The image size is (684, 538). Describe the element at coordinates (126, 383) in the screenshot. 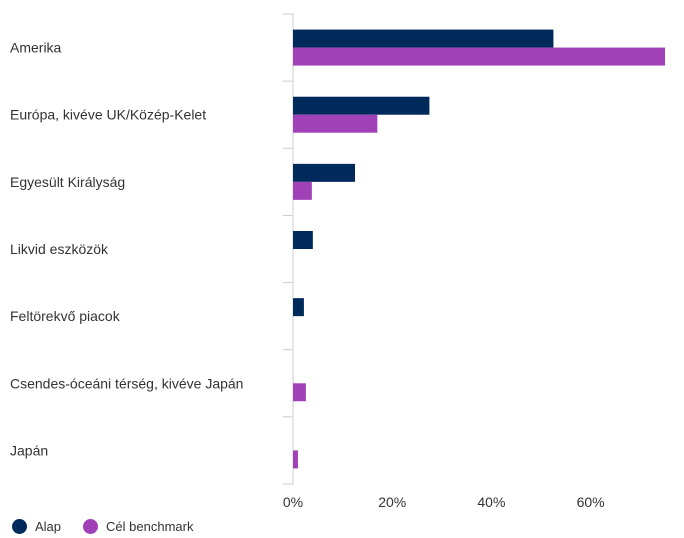

I see `category-label: Csendes-óceáni térség, kivéve Japán` at that location.